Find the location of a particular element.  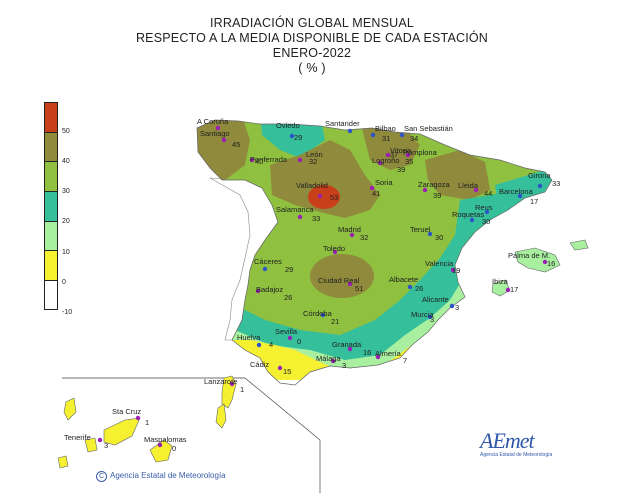

station-name: Valencia is located at coordinates (439, 263).